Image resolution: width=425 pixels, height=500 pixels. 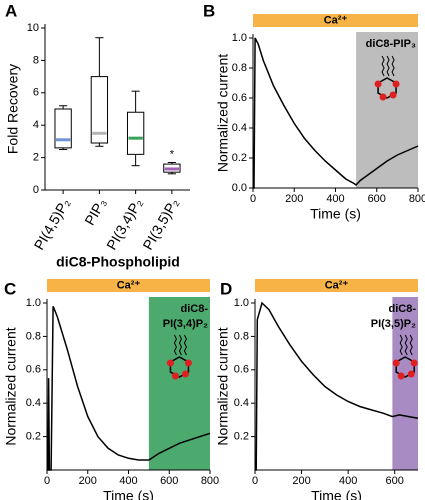 I want to click on y-axis-label: Fold Recovery, so click(x=13, y=109).